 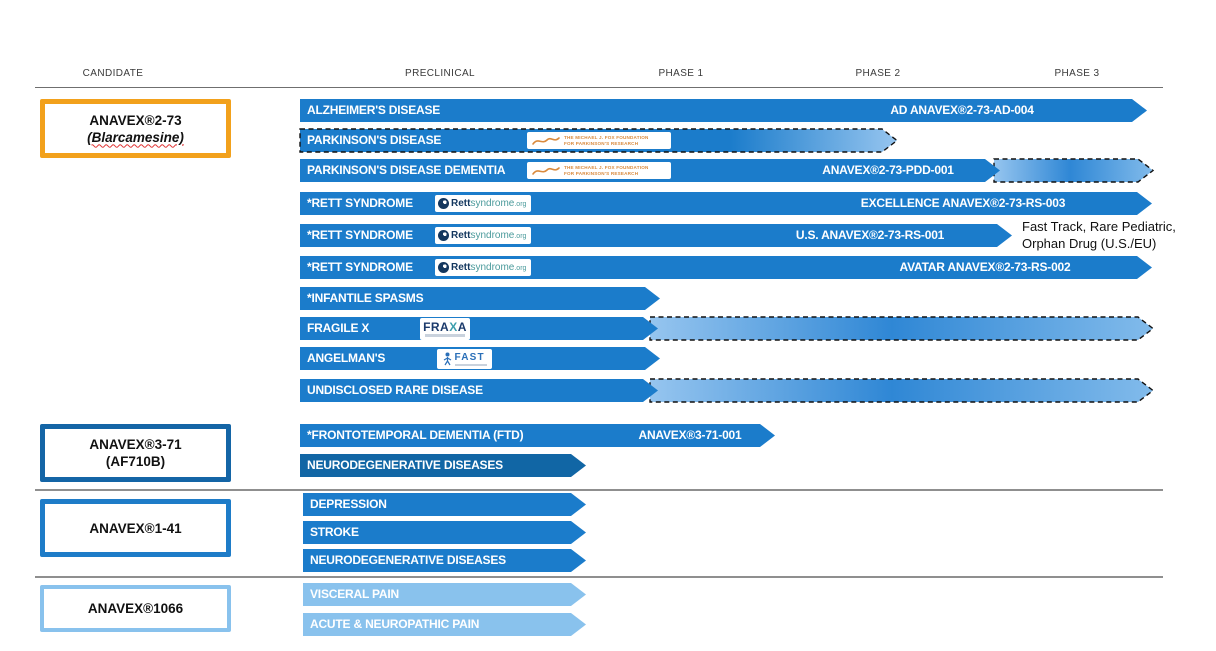 I want to click on bar-label-frontotemporal-dementia: *FRONTOTEMPORAL DEMENTIA (FTD), so click(x=415, y=435).